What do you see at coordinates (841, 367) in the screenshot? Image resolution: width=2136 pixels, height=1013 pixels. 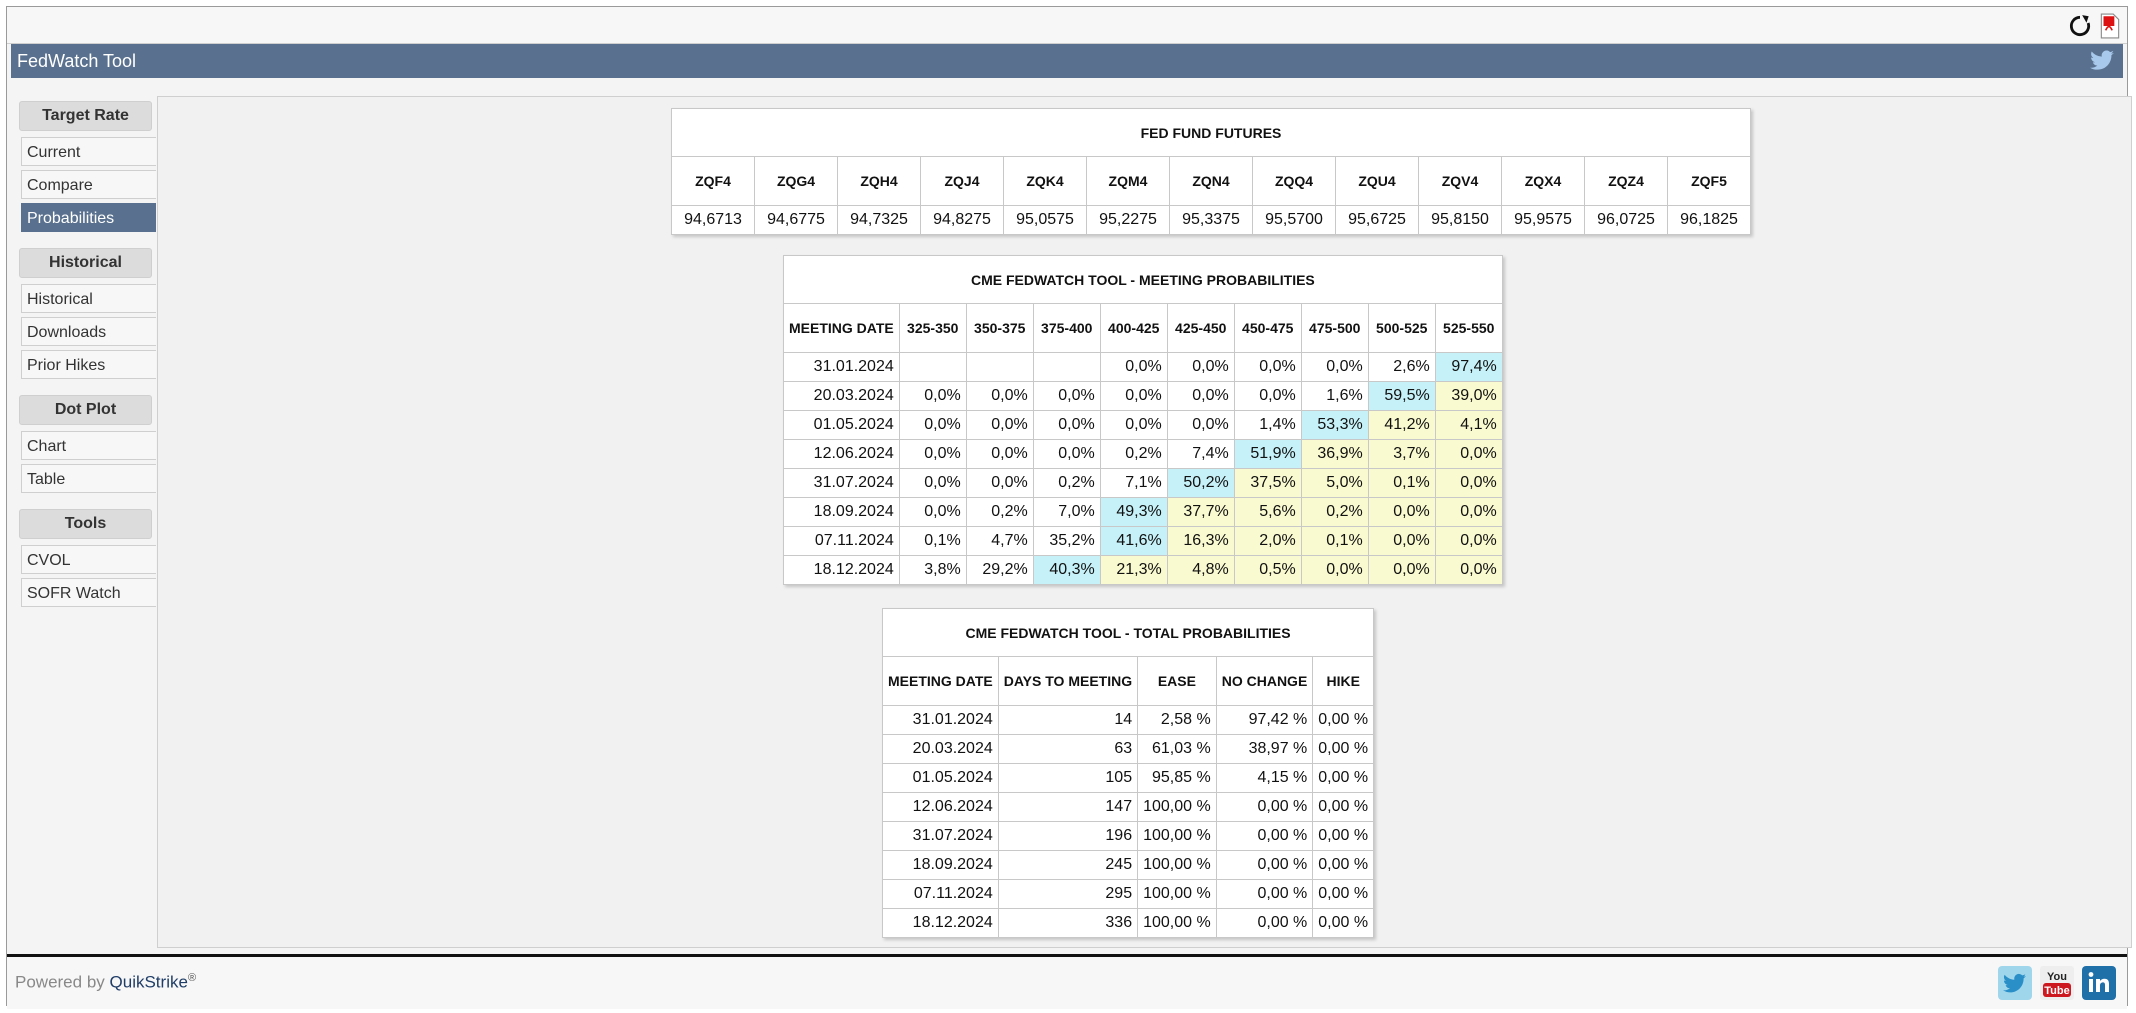 I see `meeting-date: 31.01.2024` at bounding box center [841, 367].